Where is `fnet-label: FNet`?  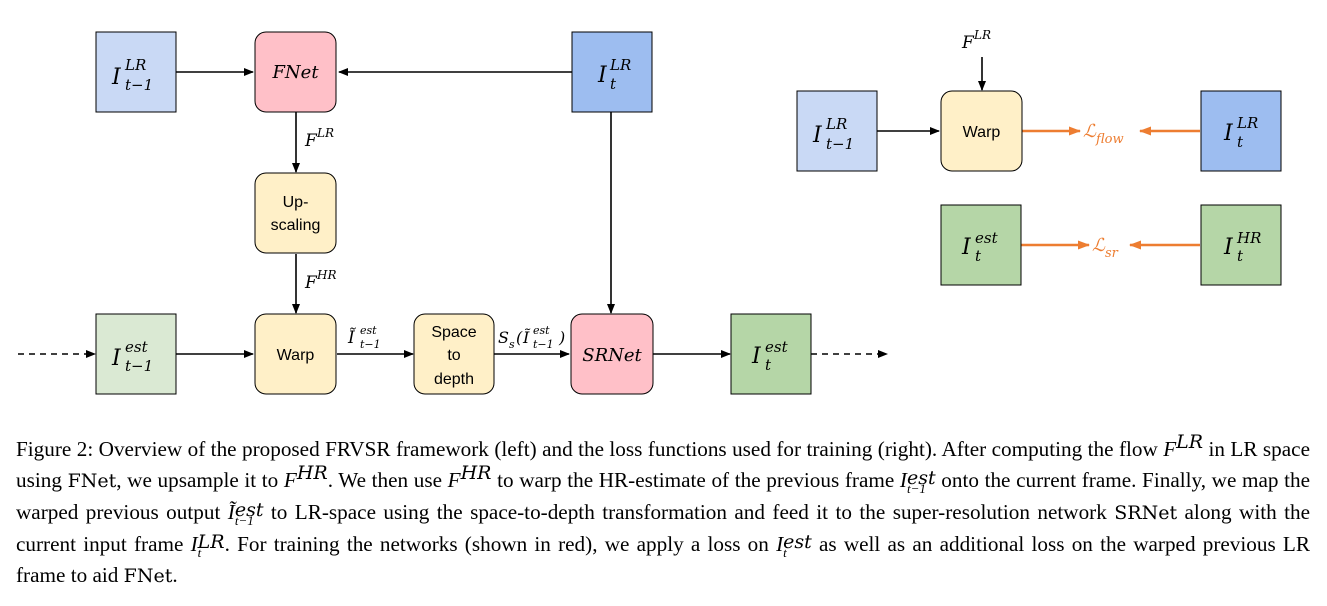
fnet-label: FNet is located at coordinates (295, 72).